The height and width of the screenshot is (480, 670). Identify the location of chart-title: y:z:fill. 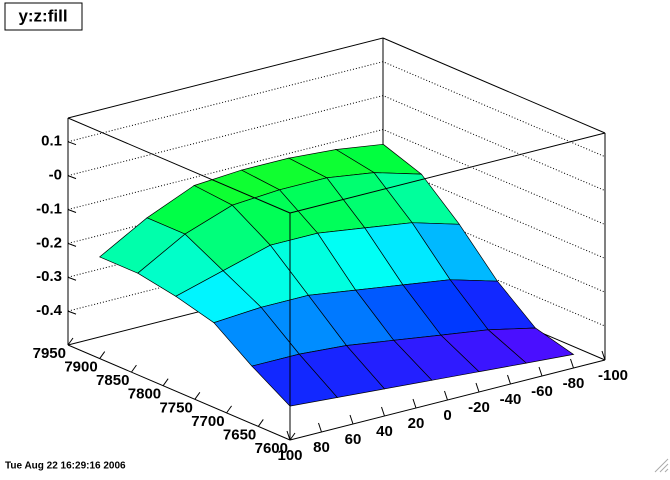
(42, 15).